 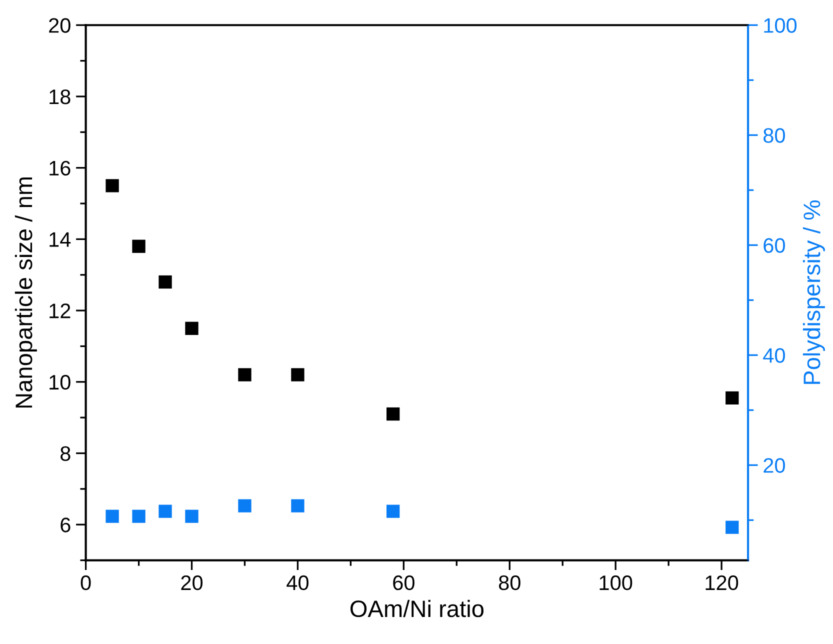 What do you see at coordinates (774, 465) in the screenshot?
I see `y2-tick-label: 20` at bounding box center [774, 465].